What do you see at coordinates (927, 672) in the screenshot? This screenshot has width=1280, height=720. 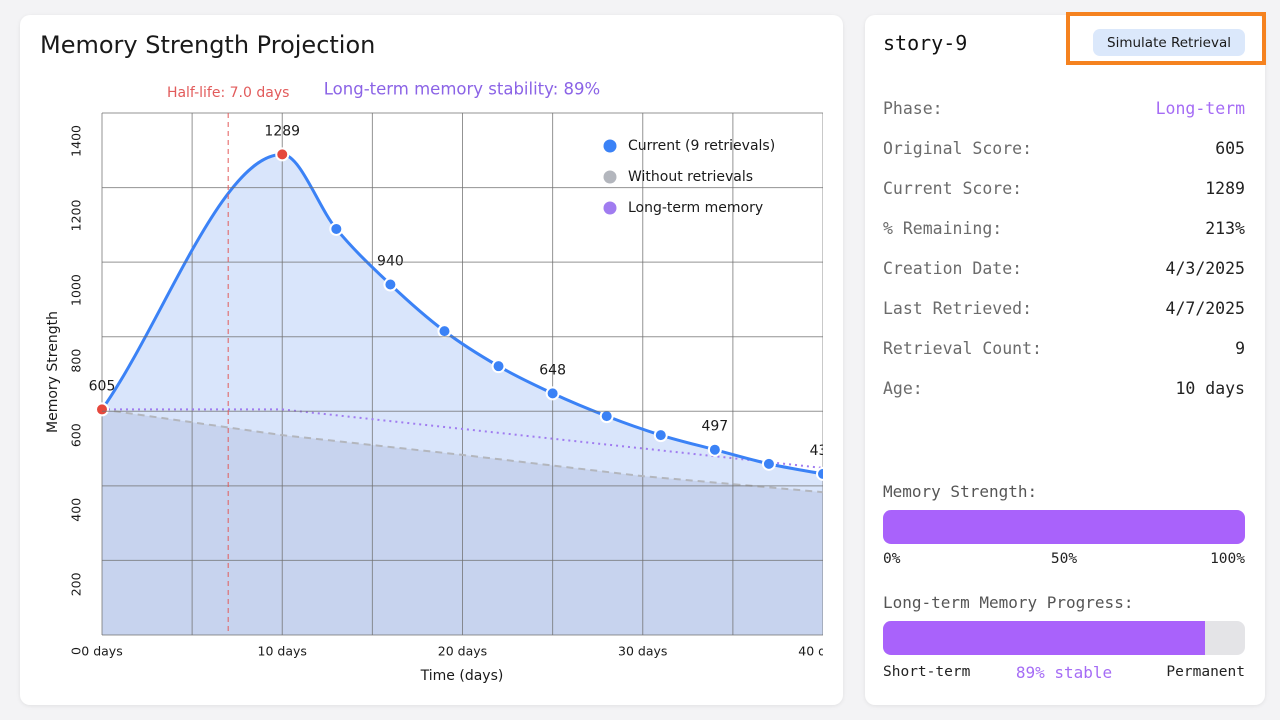 I see `progress-left: Short-term` at bounding box center [927, 672].